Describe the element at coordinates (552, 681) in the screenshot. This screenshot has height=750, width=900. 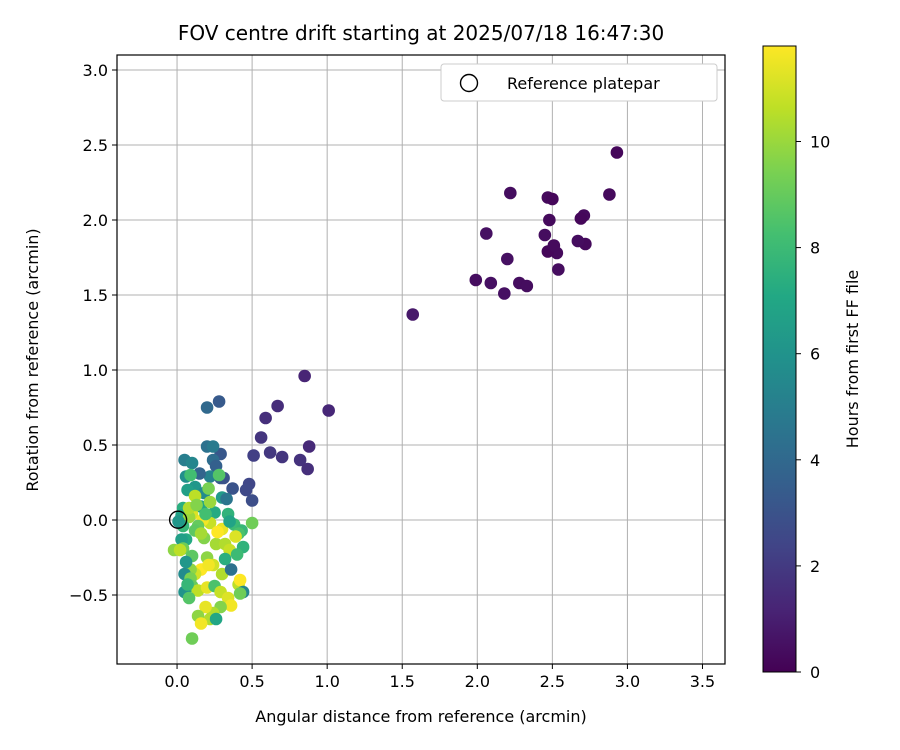
I see `x-tick-label: 2.5` at that location.